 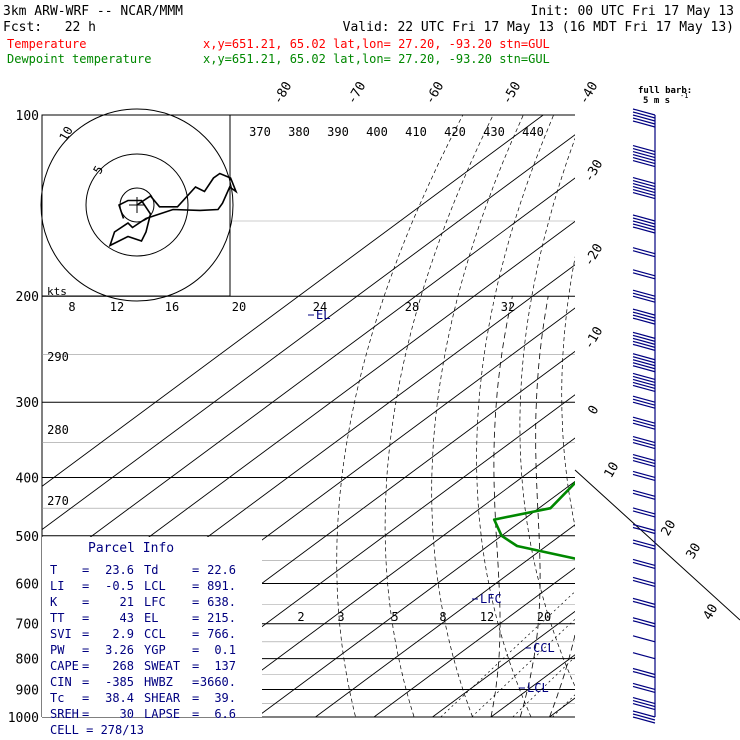 I want to click on parcel-value: 30, so click(x=127, y=714).